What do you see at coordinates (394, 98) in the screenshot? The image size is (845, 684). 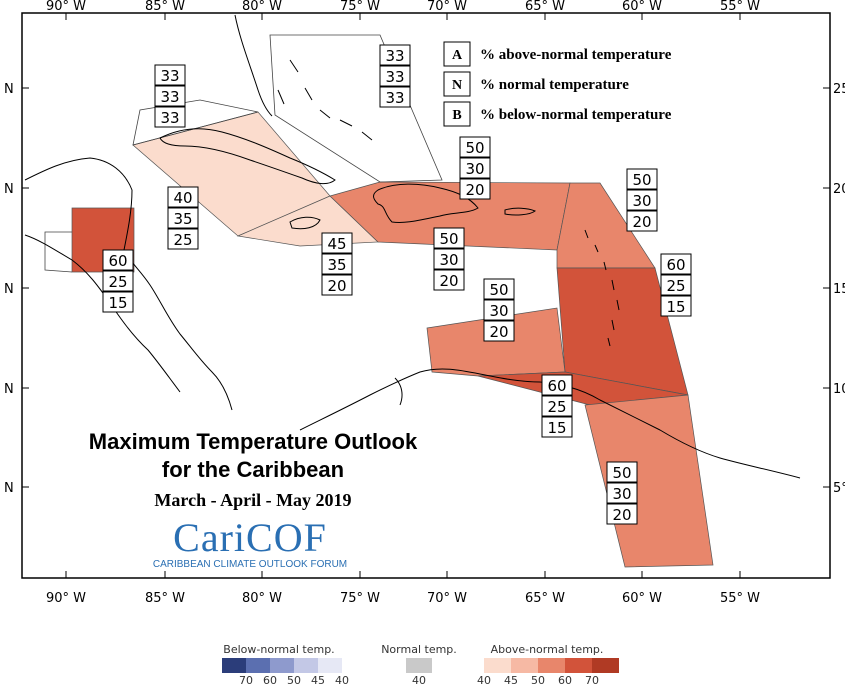 I see `prob-below: 33` at bounding box center [394, 98].